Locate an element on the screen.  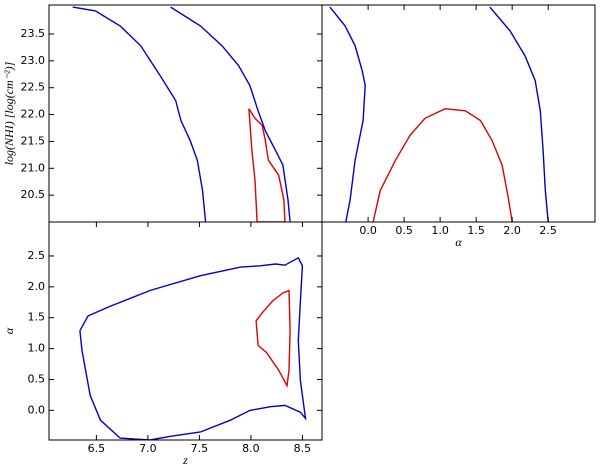
y-tick-label: 21.5 is located at coordinates (33, 140).